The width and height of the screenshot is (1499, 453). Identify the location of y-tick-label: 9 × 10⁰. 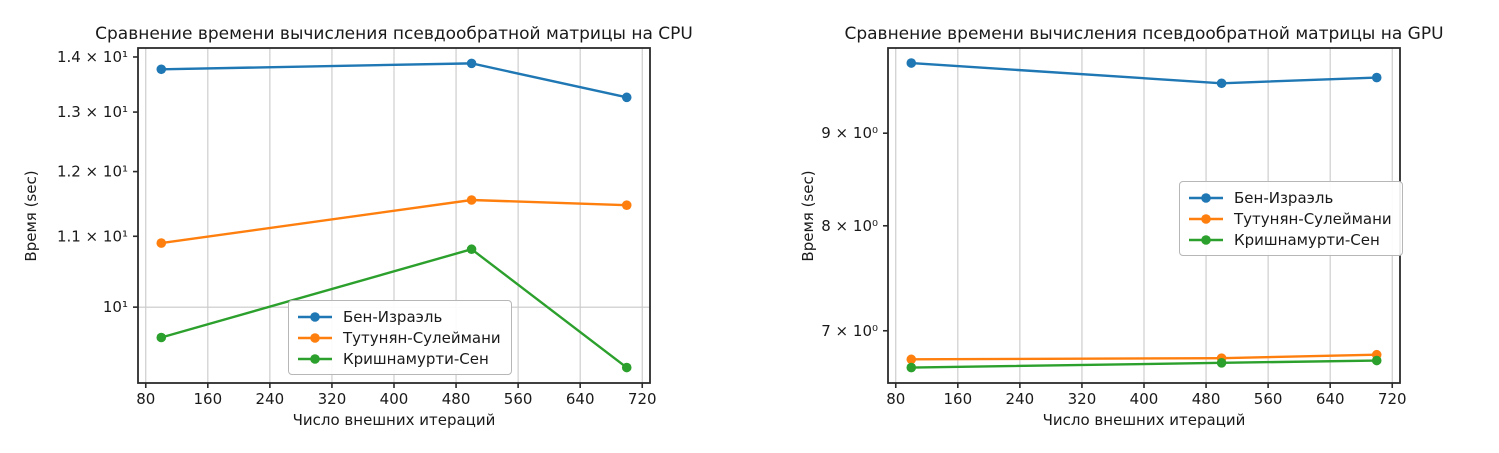
(849, 133).